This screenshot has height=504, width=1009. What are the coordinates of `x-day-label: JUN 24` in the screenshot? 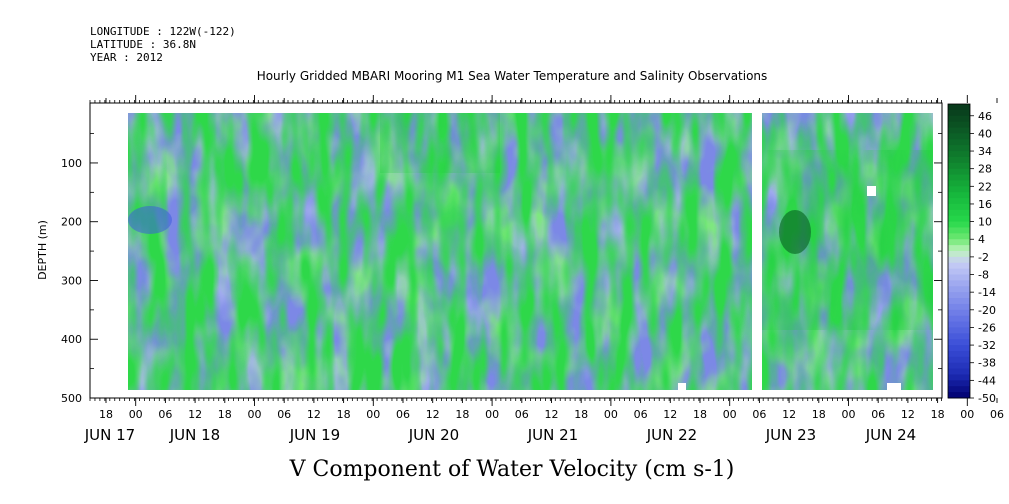 It's located at (890, 435).